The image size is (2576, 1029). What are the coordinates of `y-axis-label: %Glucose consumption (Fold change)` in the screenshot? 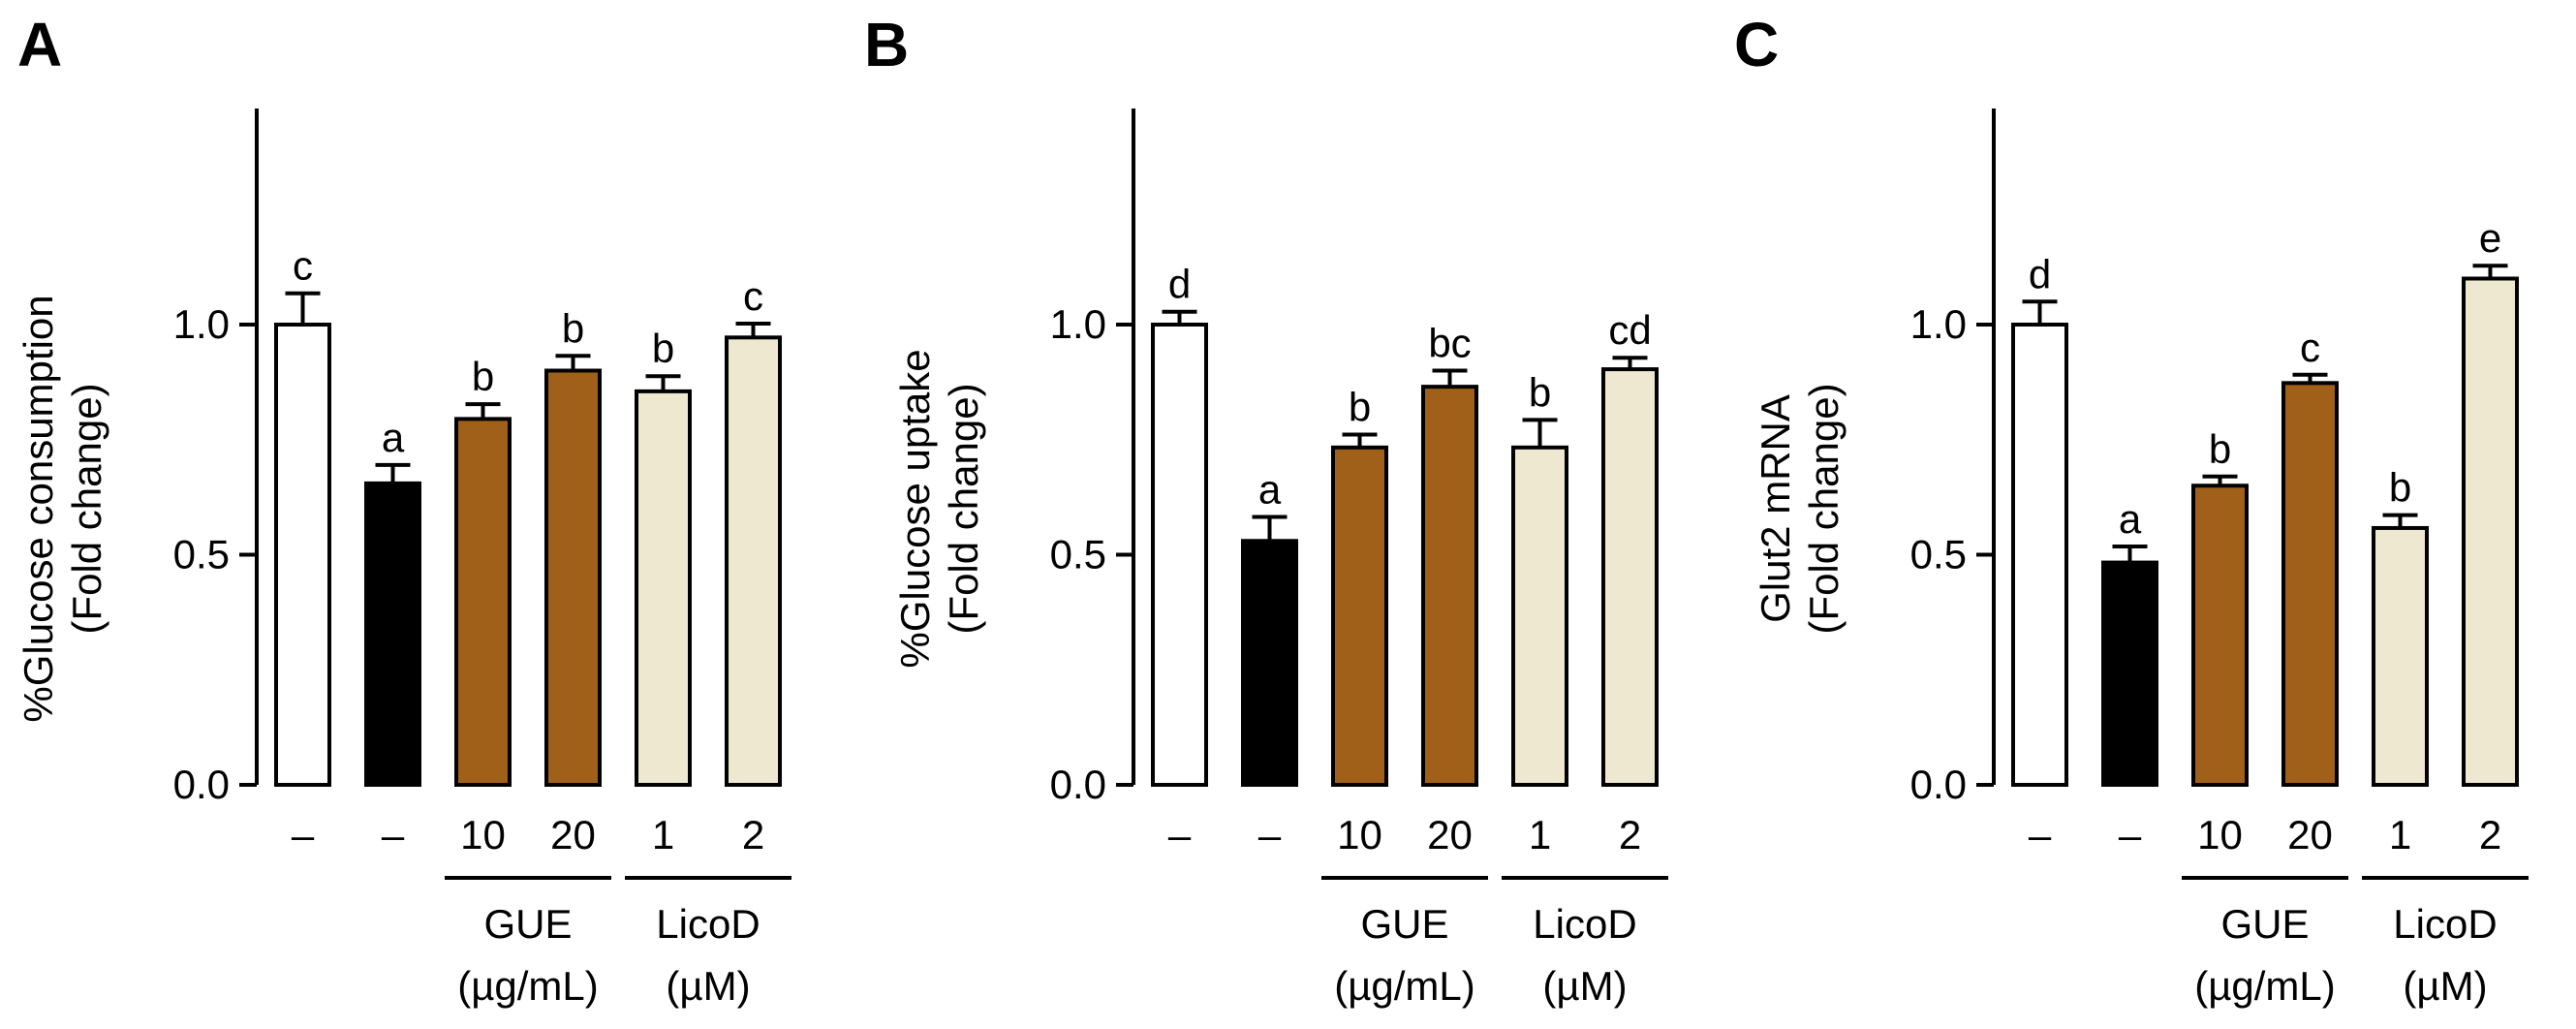 It's located at (62, 508).